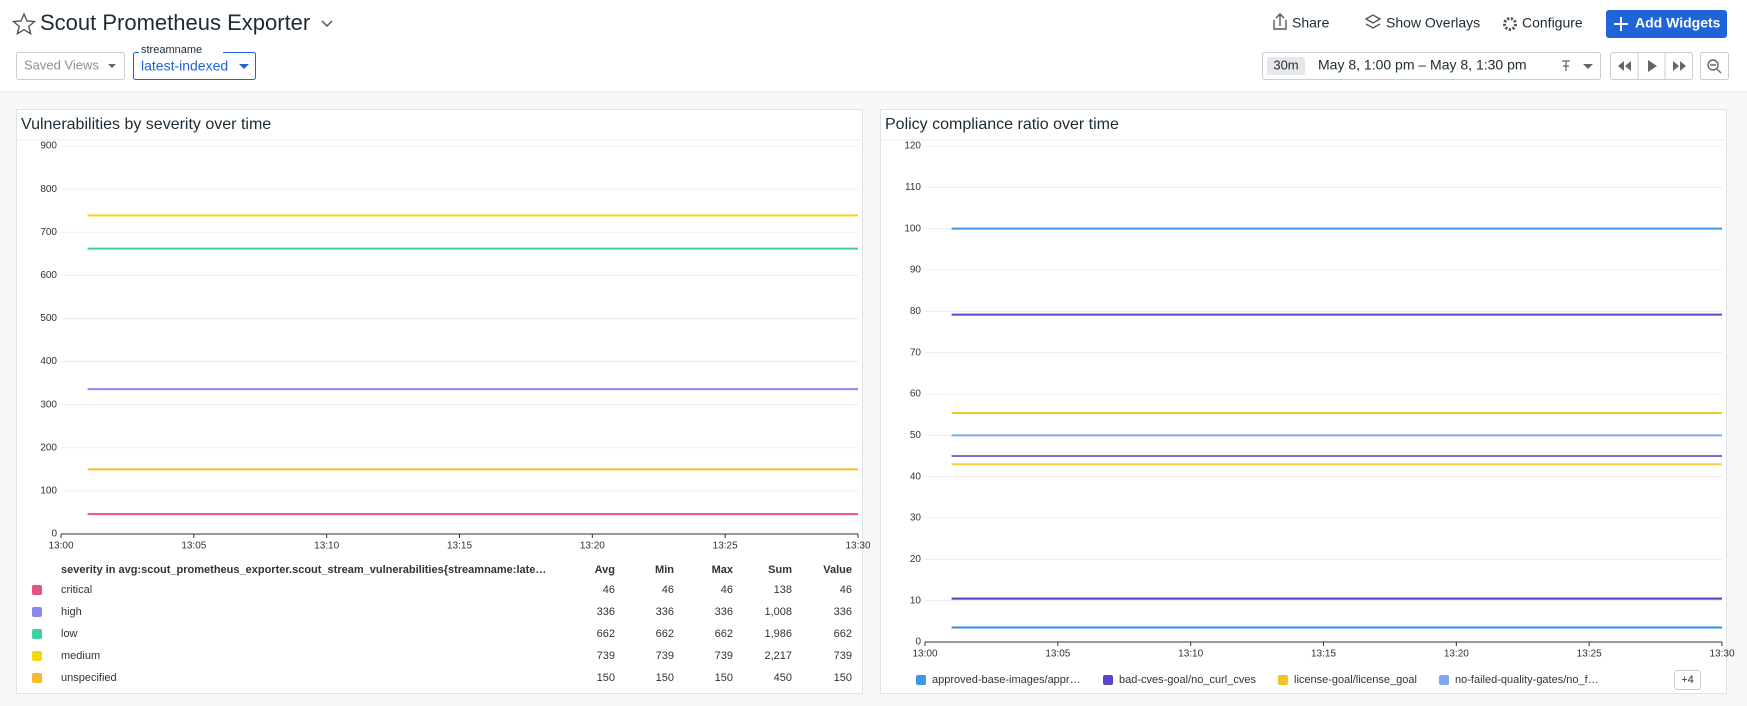 This screenshot has height=706, width=1747. What do you see at coordinates (1422, 65) in the screenshot?
I see `time-range: May 8, 1:00 pm – May 8, 1:30 pm` at bounding box center [1422, 65].